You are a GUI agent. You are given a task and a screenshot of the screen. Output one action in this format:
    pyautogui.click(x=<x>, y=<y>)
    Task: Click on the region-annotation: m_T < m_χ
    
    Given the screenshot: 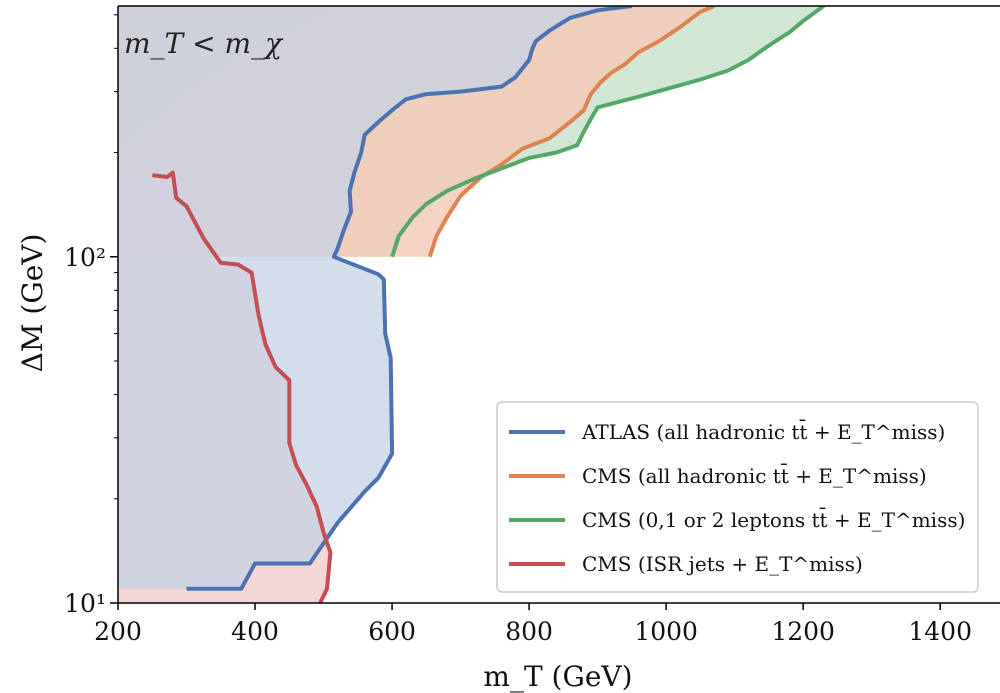 What is the action you would take?
    pyautogui.click(x=204, y=43)
    